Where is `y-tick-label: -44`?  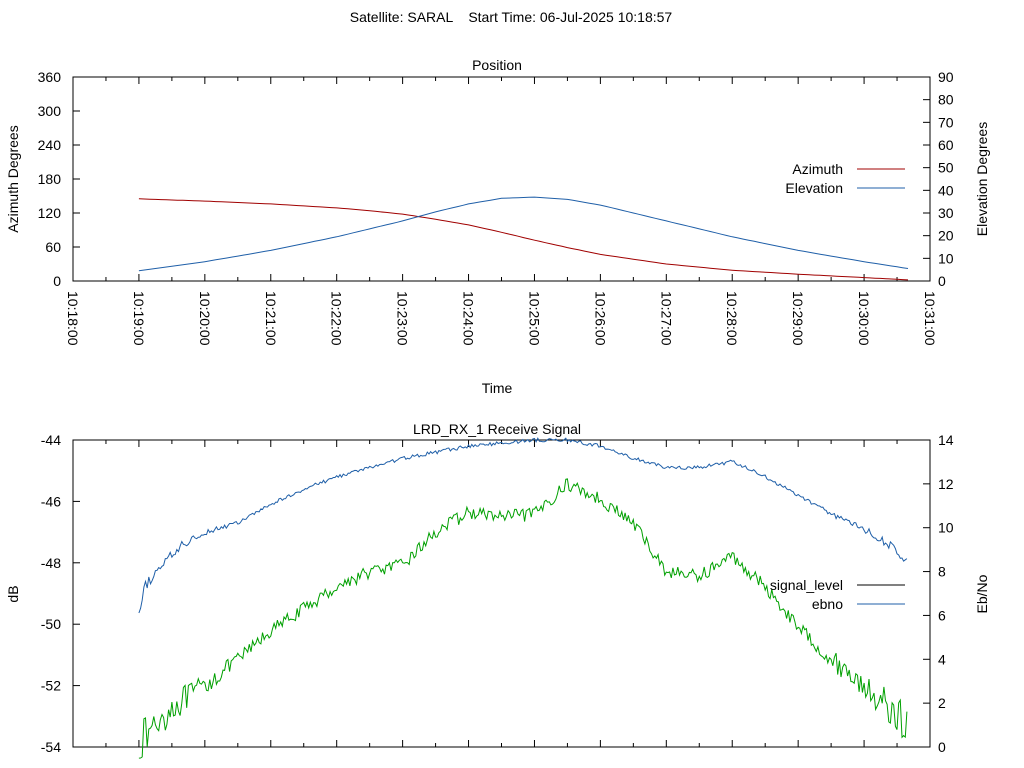
y-tick-label: -44 is located at coordinates (51, 440).